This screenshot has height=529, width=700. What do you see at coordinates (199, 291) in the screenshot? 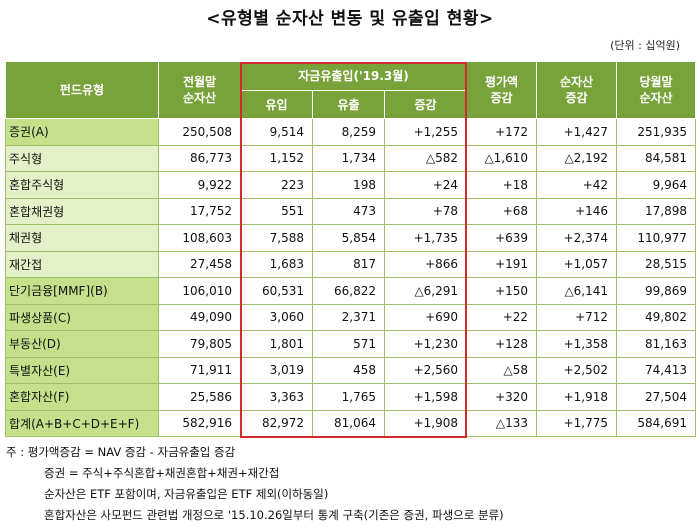
I see `cell-prev-net-assets: 106,010` at bounding box center [199, 291].